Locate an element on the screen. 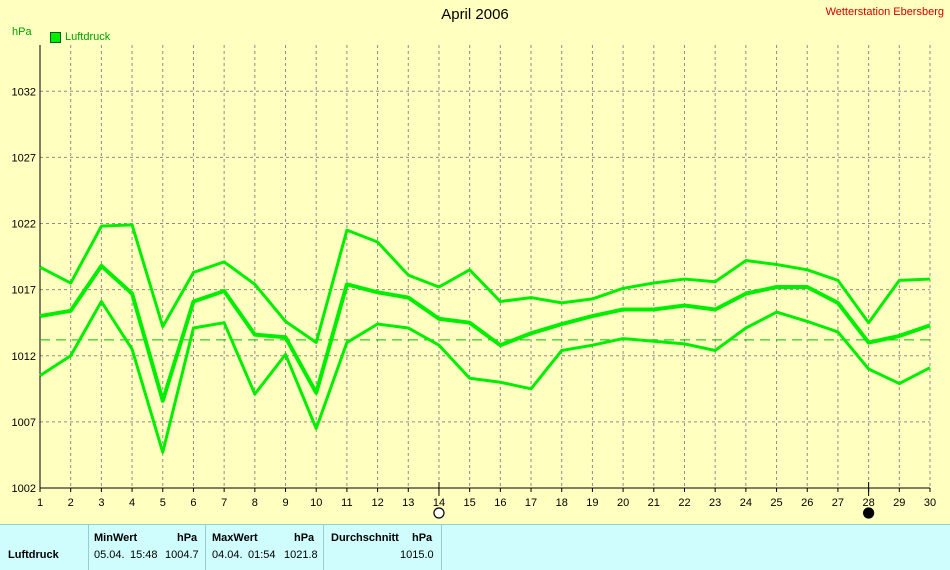 Image resolution: width=950 pixels, height=570 pixels. y-tick-label: 1007 is located at coordinates (24, 423).